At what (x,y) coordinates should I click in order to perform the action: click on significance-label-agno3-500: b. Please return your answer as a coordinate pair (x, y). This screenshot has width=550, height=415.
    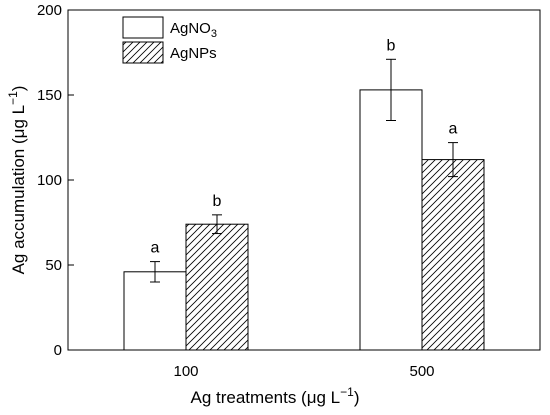
    Looking at the image, I should click on (391, 45).